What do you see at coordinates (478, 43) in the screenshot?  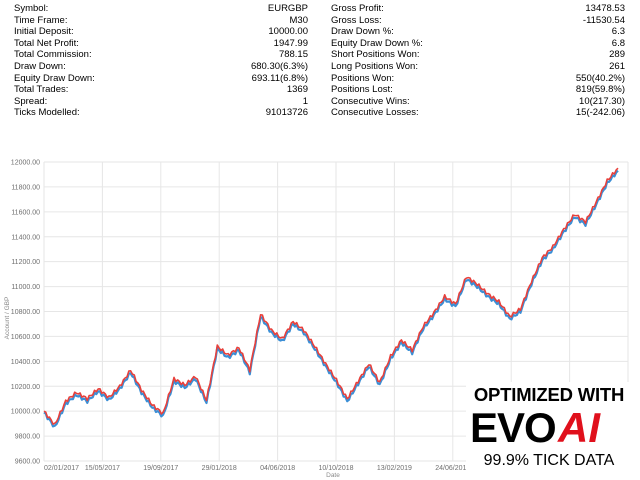 I see `stat-row: Equity Draw Down %: 6.8` at bounding box center [478, 43].